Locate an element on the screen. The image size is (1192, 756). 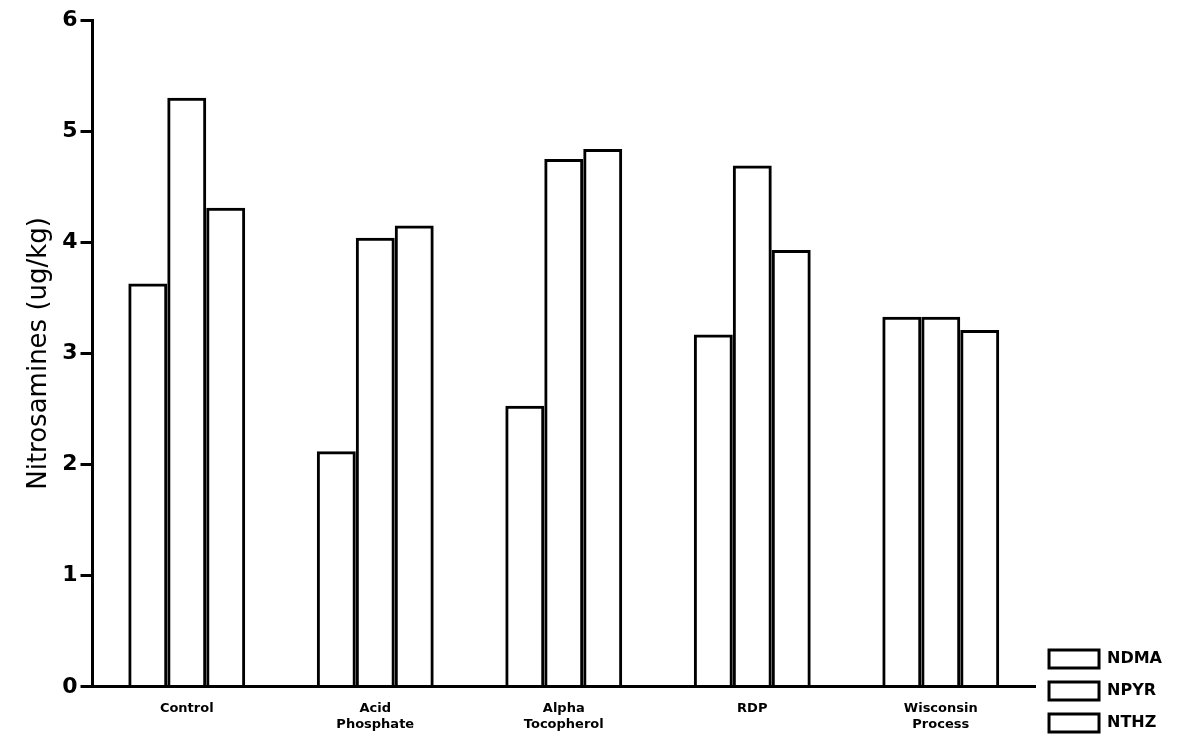
y-tick-label: 5 is located at coordinates (70, 129).